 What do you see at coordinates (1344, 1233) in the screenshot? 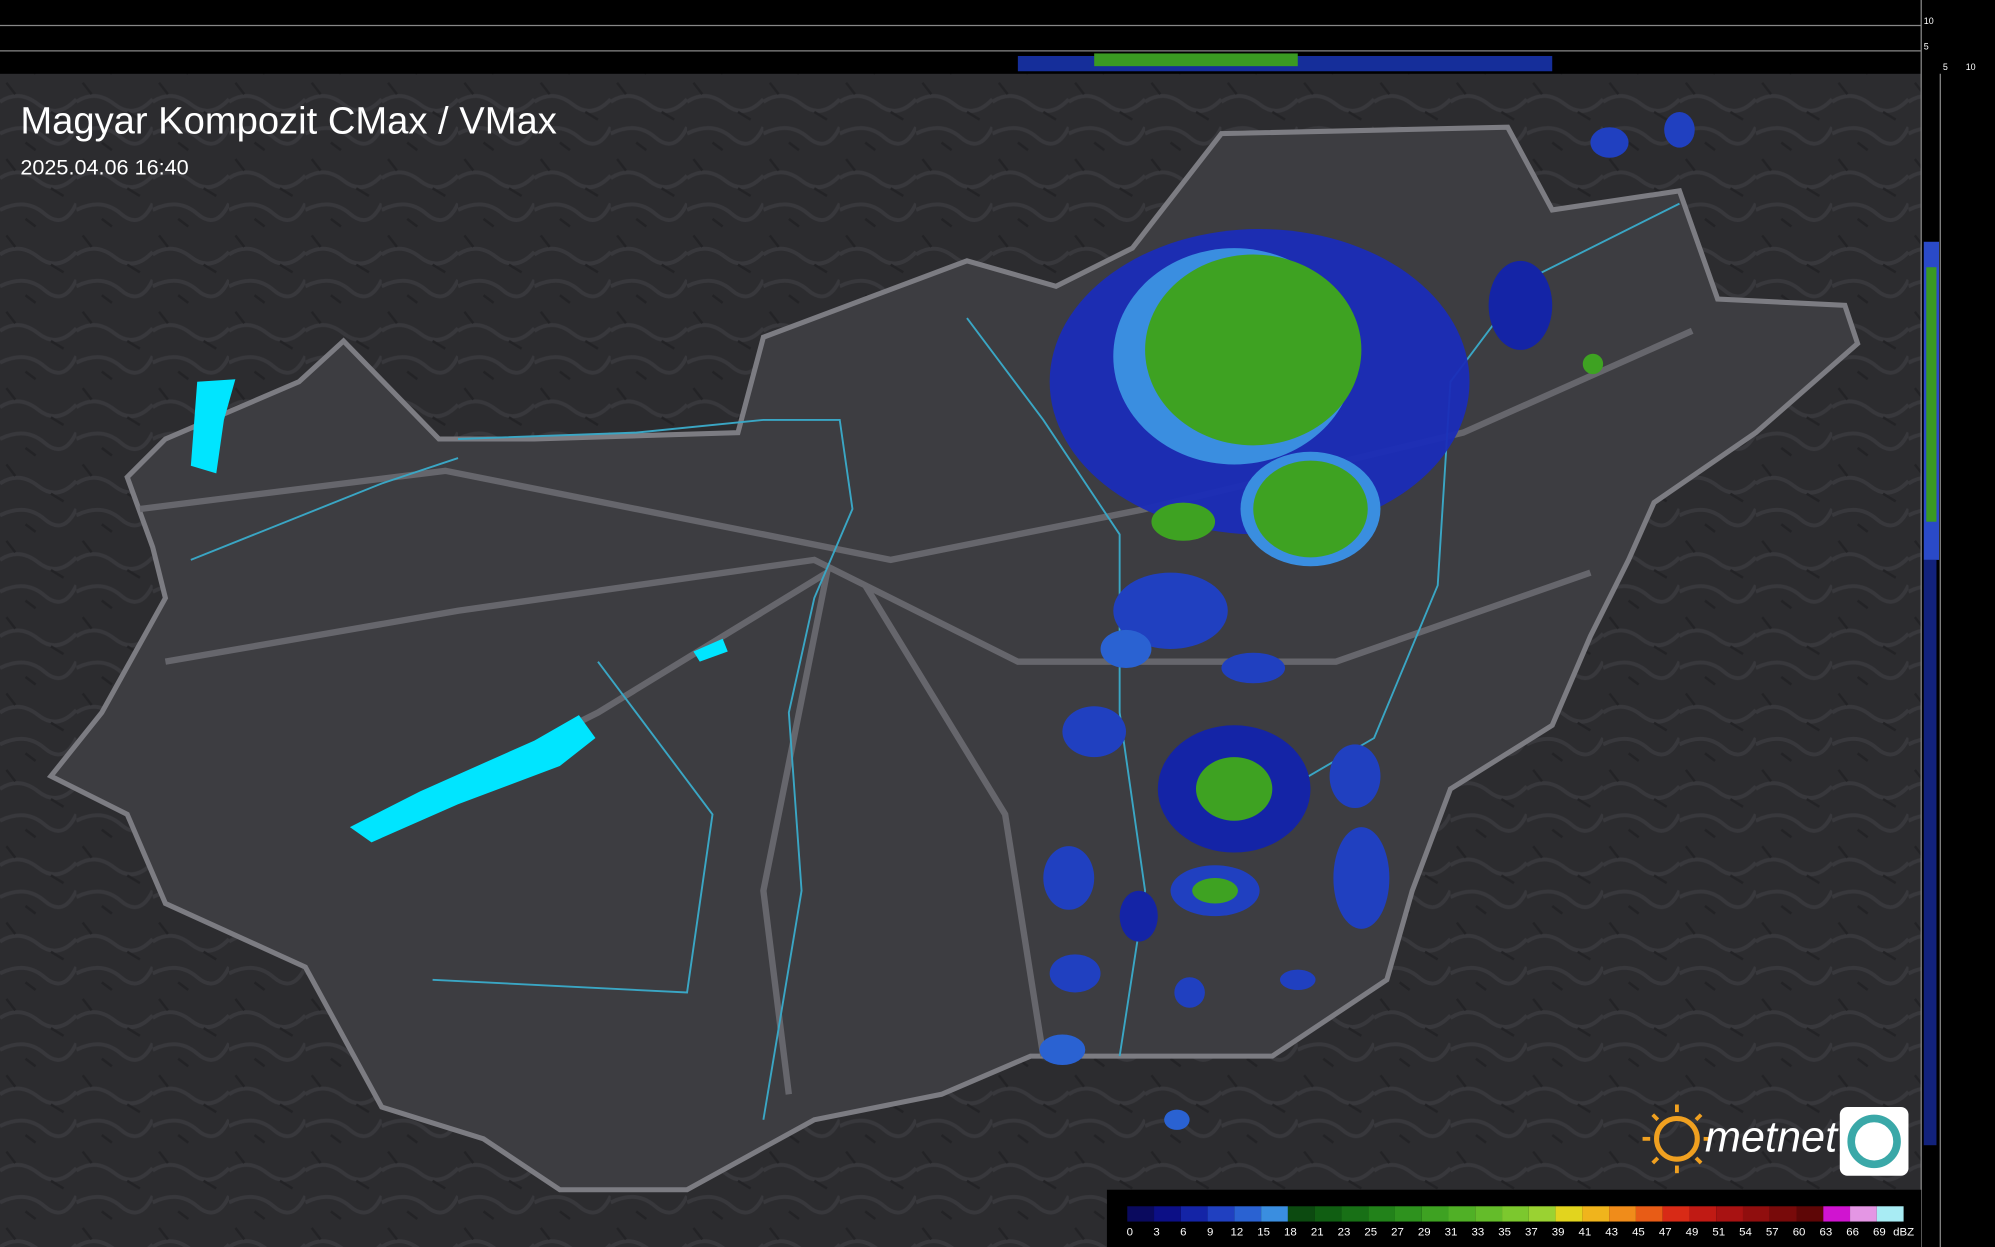
I see `legend-label: 23` at bounding box center [1344, 1233].